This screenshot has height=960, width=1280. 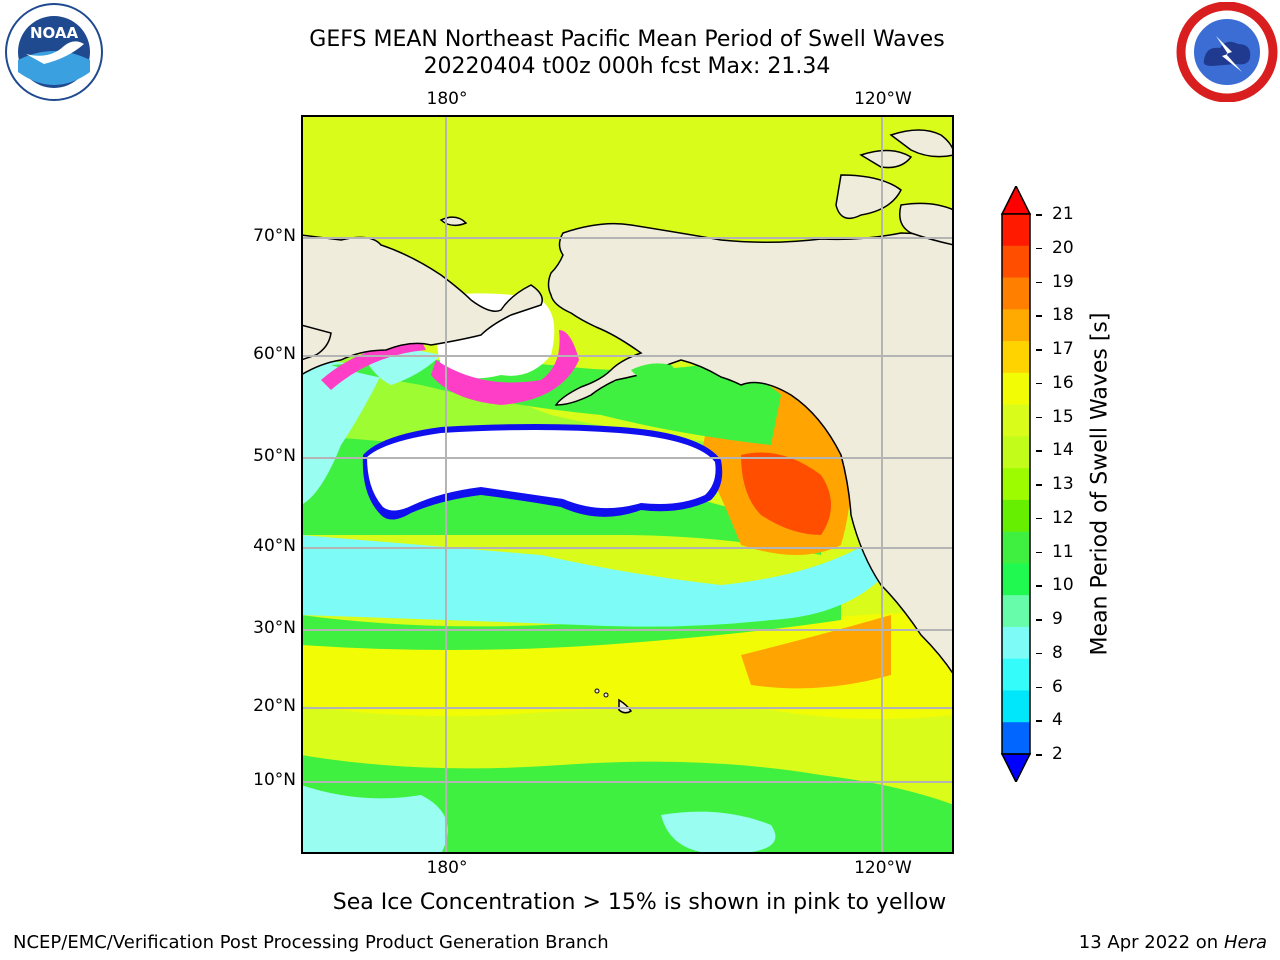 What do you see at coordinates (1063, 585) in the screenshot?
I see `colorbar-tick-label: 10` at bounding box center [1063, 585].